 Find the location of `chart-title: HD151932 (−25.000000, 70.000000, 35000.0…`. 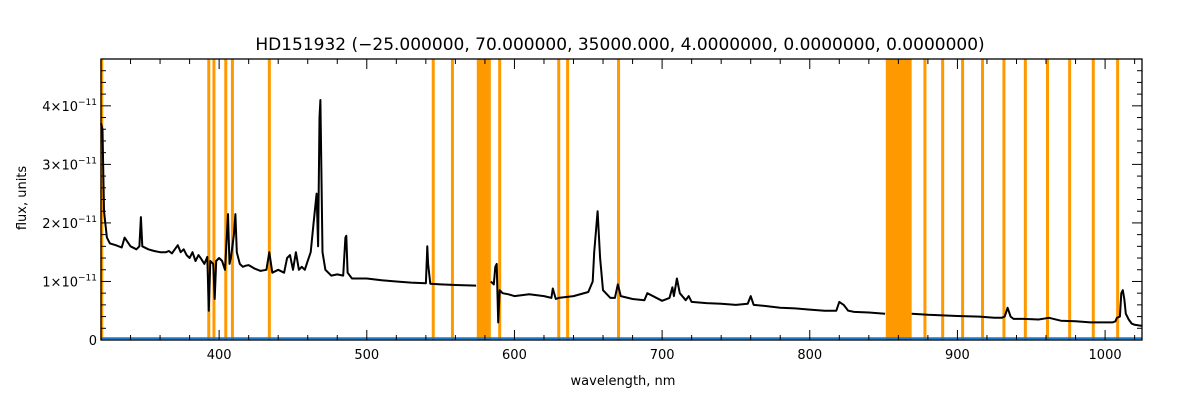

chart-title: HD151932 (−25.000000, 70.000000, 35000.0… is located at coordinates (619, 45).